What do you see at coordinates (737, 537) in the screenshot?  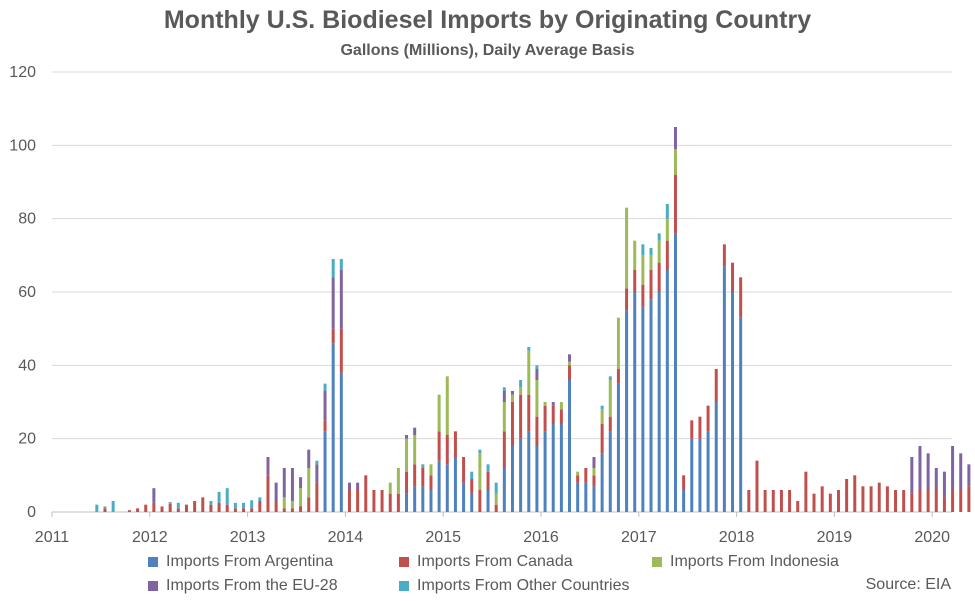 I see `x-tick-label: 2018` at bounding box center [737, 537].